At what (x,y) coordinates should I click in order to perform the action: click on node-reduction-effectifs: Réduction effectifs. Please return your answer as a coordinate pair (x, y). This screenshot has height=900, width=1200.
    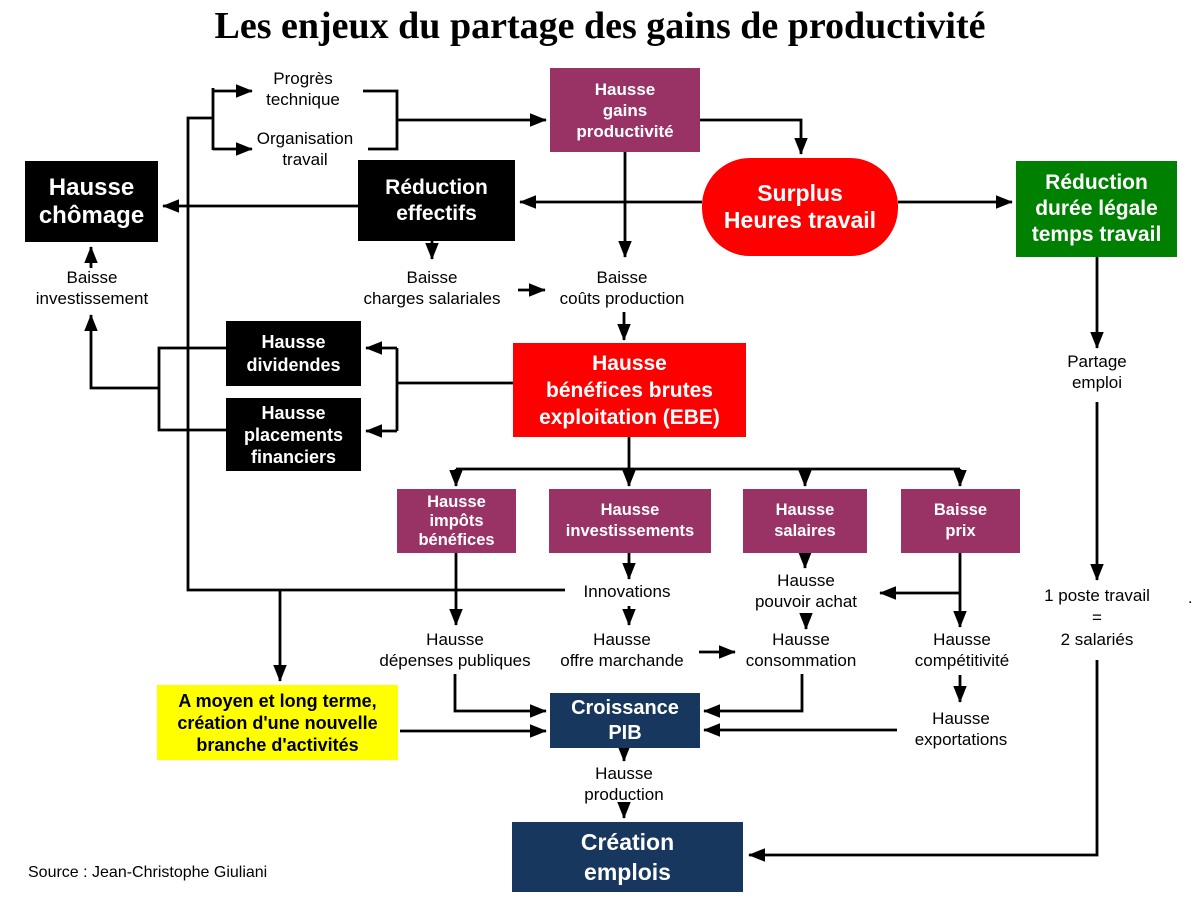
    Looking at the image, I should click on (436, 200).